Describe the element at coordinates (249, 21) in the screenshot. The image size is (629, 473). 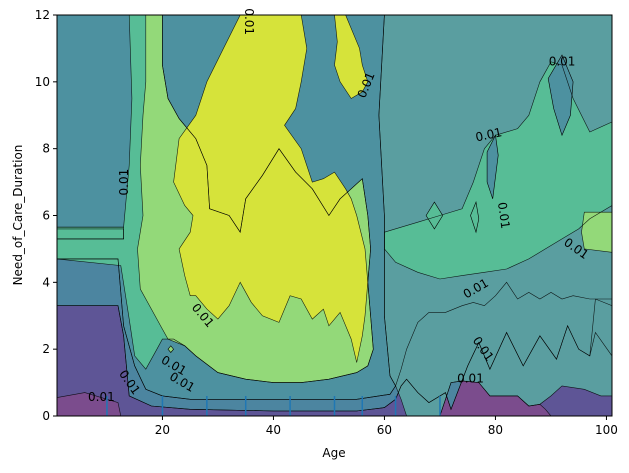
I see `contour-label-0: 0.01` at that location.